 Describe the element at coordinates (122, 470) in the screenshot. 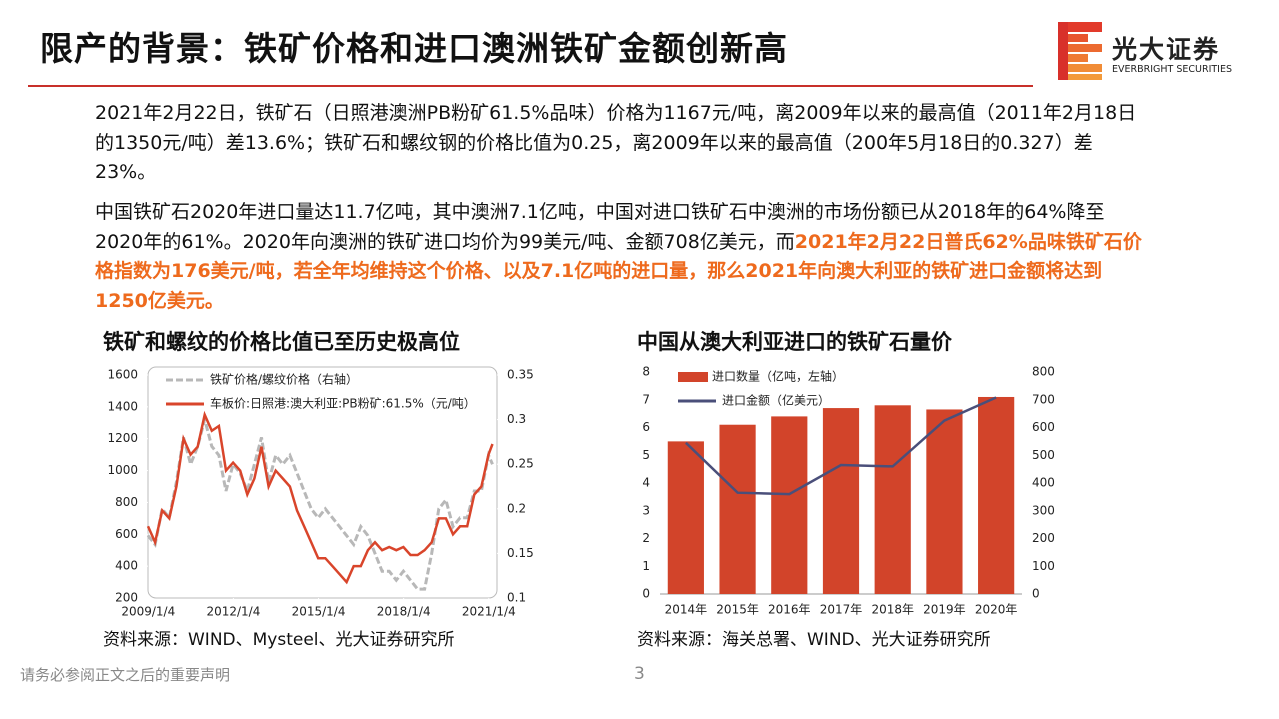

I see `y-tick-label: 1000` at that location.